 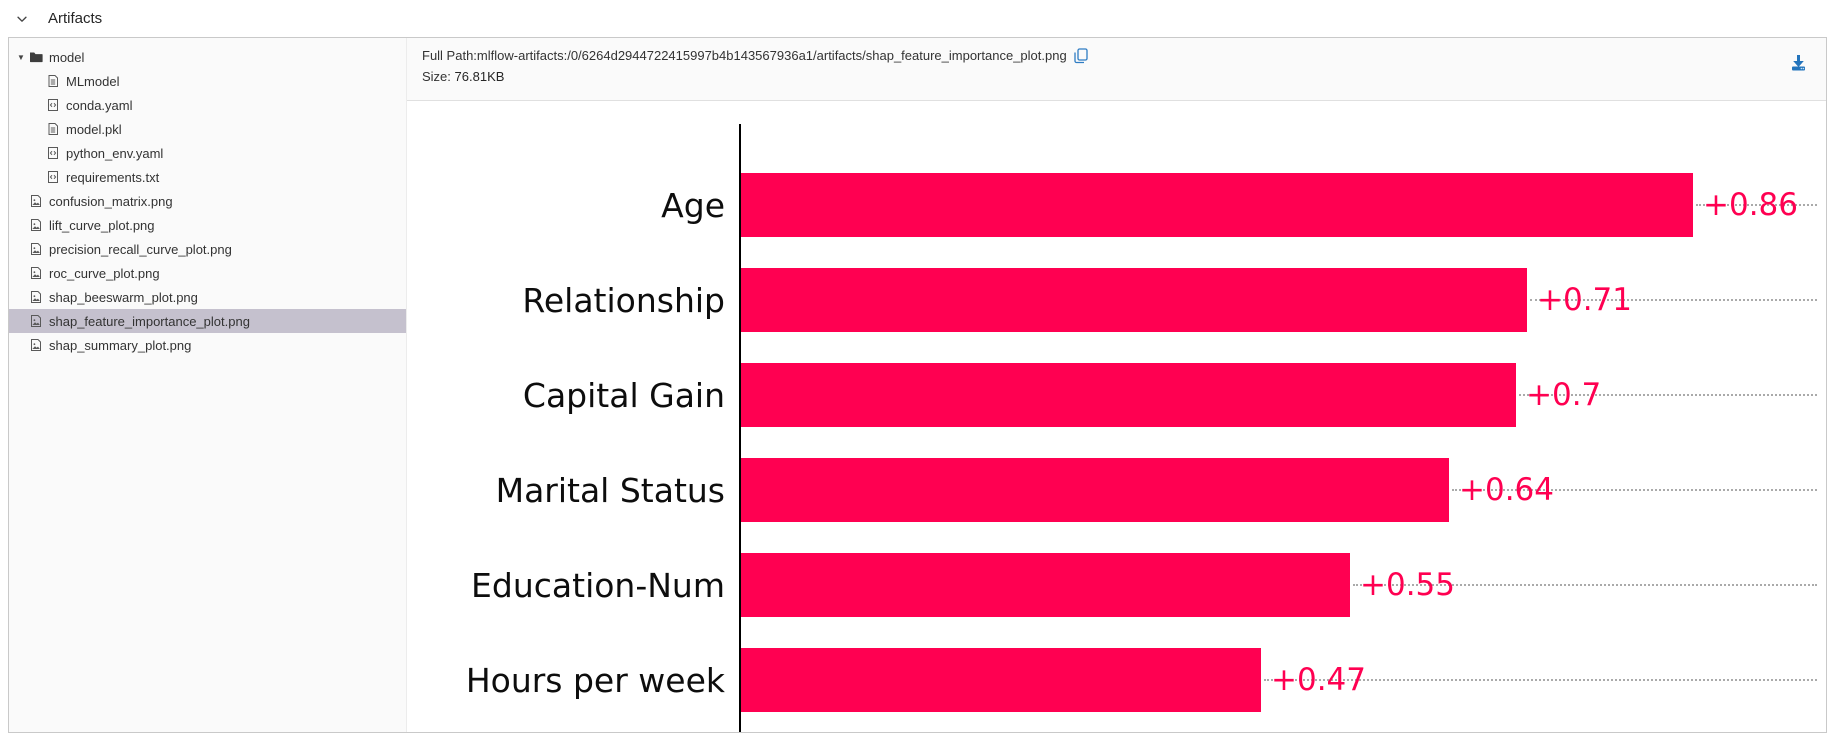 I want to click on tree-item-label: roc_curve_plot.png, so click(x=104, y=273).